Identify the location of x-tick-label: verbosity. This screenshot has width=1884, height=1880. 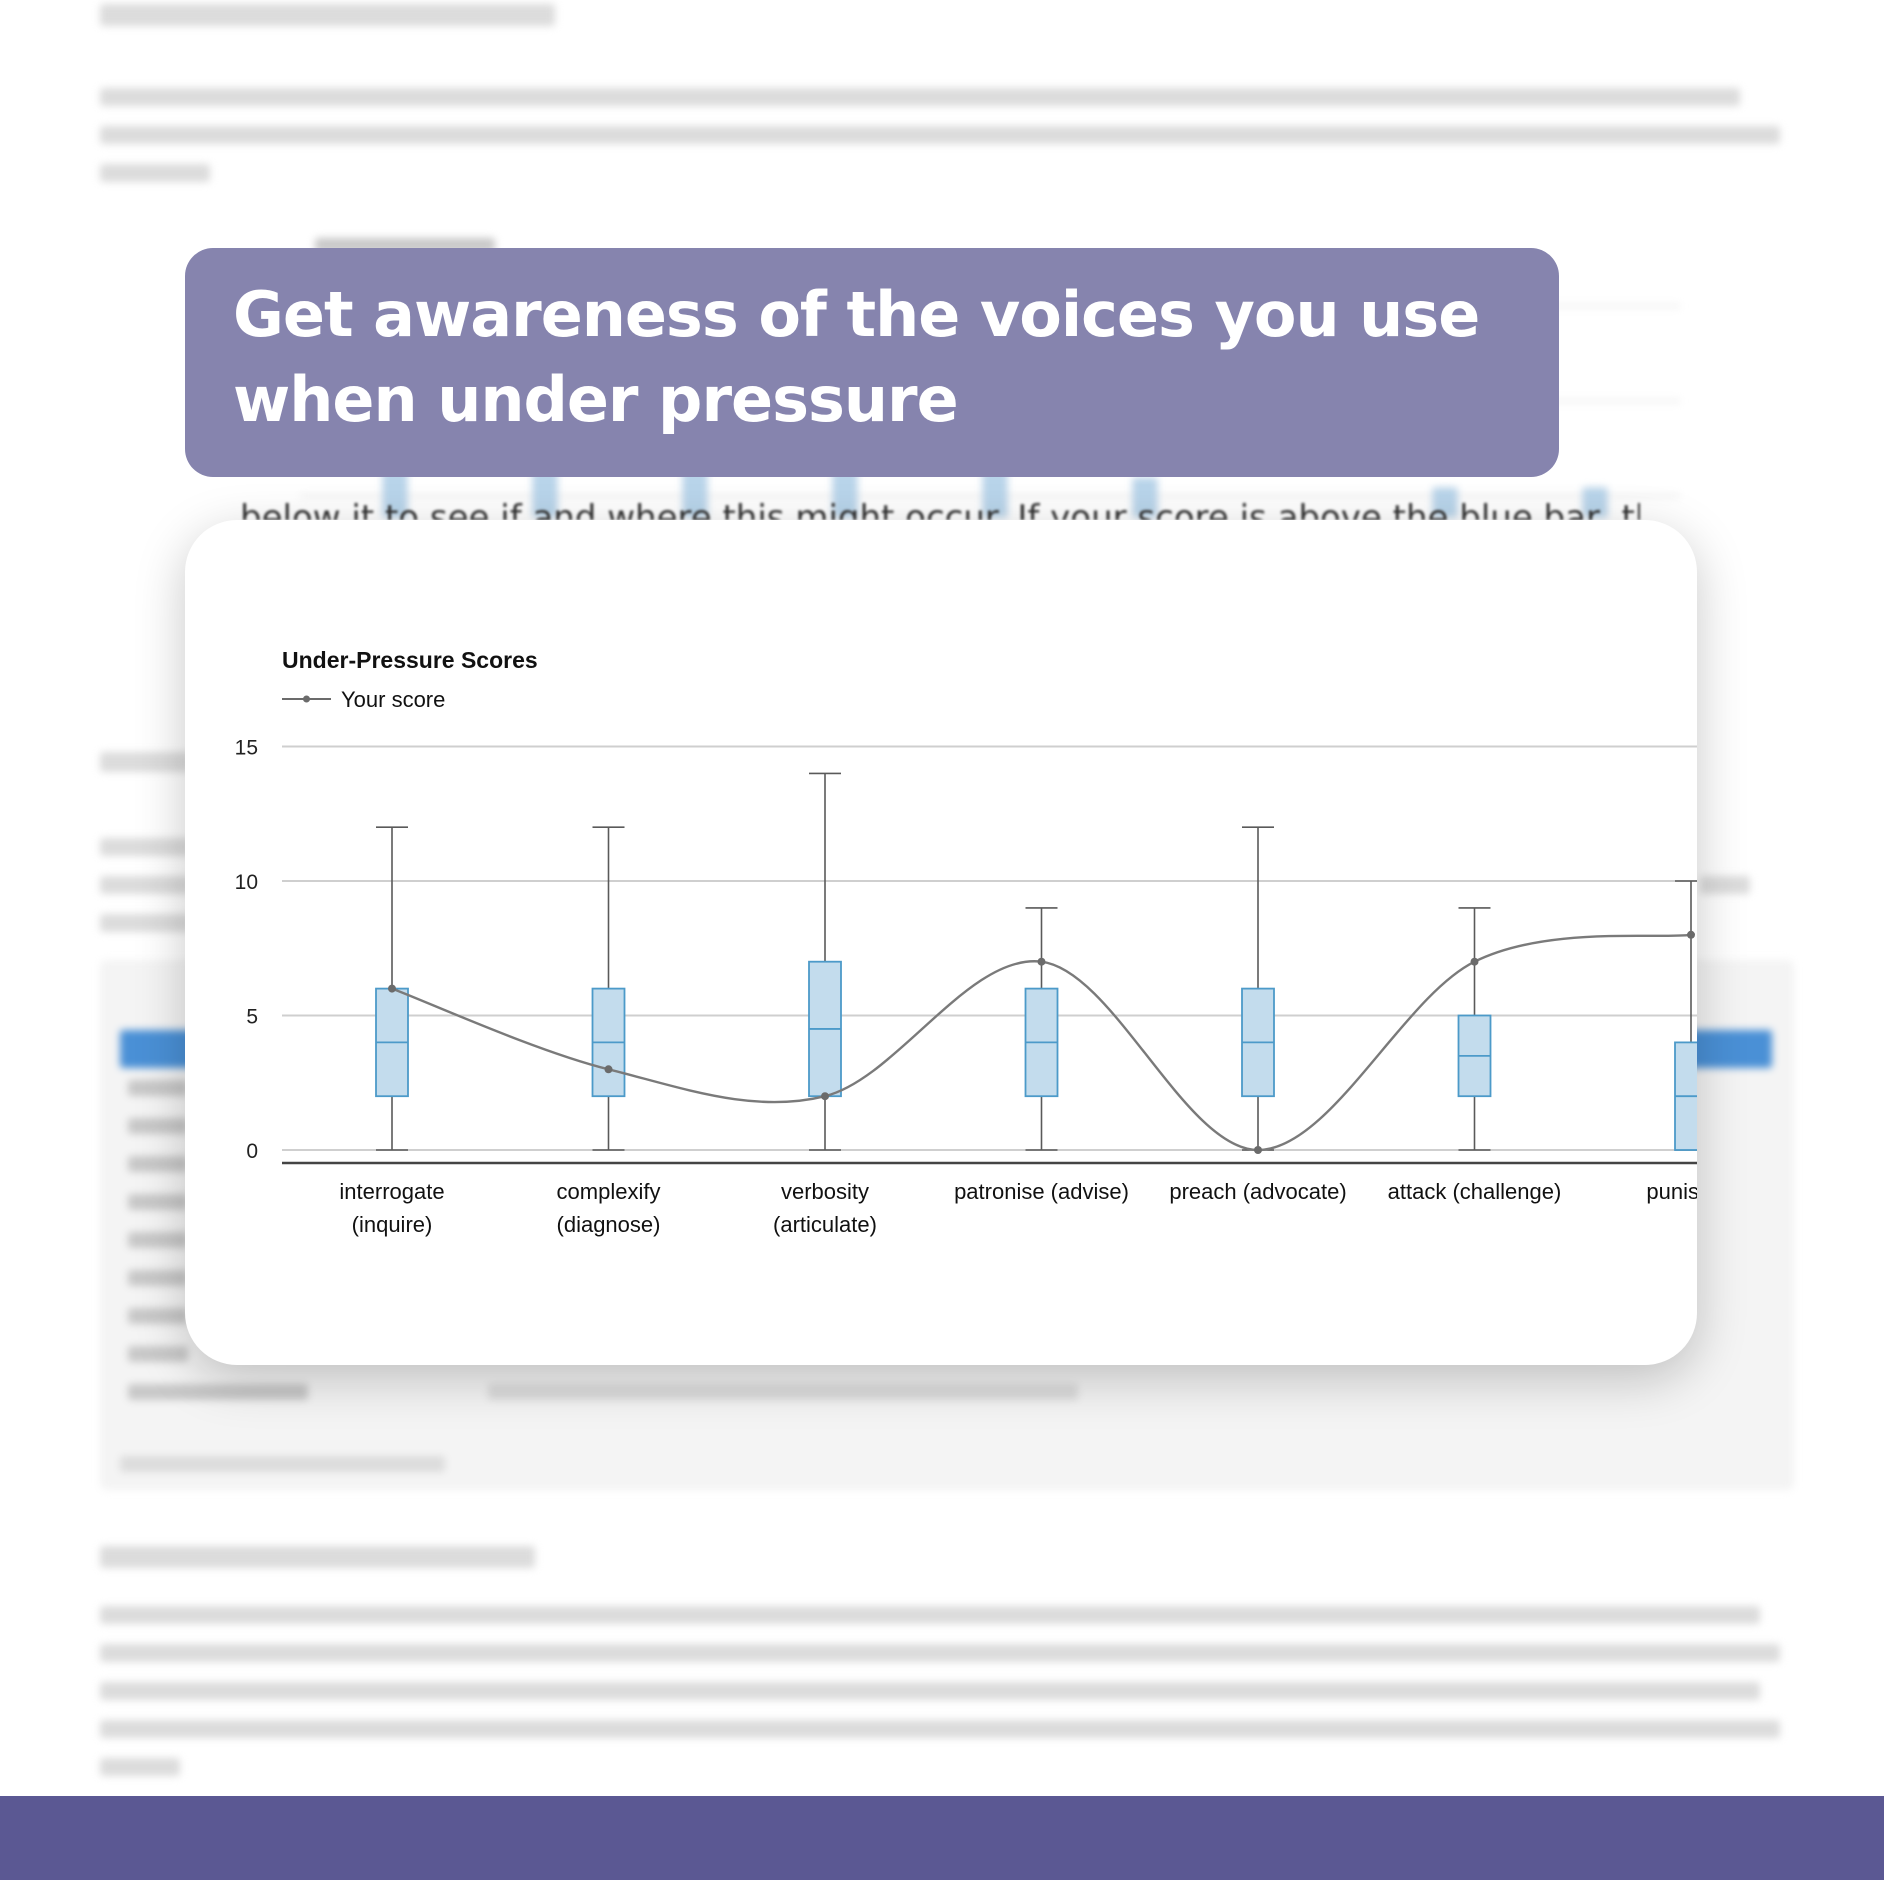
(825, 1191).